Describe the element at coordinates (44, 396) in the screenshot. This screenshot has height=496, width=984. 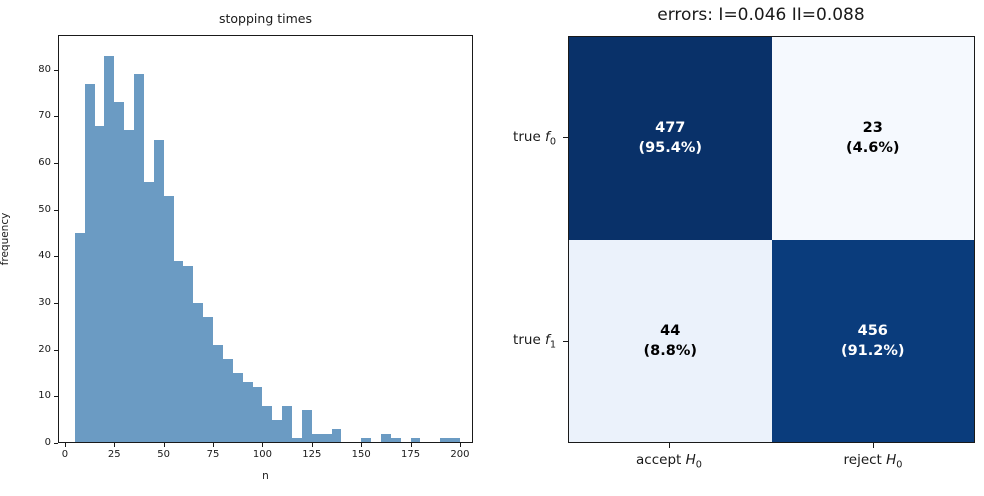
I see `y-tick-label: 10` at that location.